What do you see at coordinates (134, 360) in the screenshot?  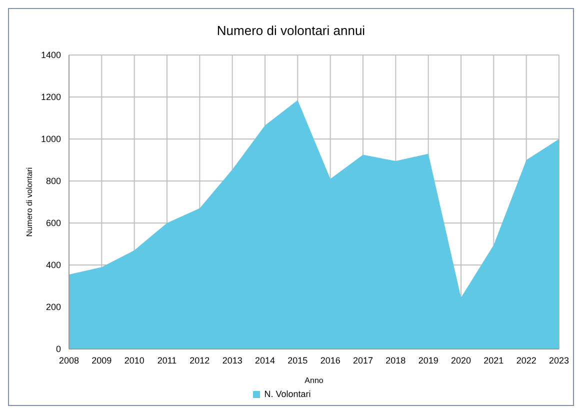 I see `x-tick-label: 2010` at bounding box center [134, 360].